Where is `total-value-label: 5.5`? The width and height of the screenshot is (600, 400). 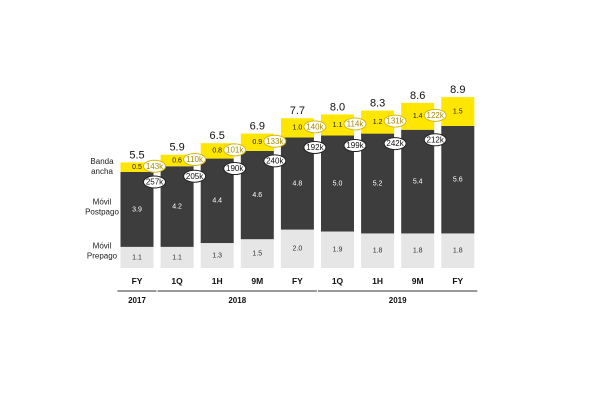 total-value-label: 5.5 is located at coordinates (136, 155).